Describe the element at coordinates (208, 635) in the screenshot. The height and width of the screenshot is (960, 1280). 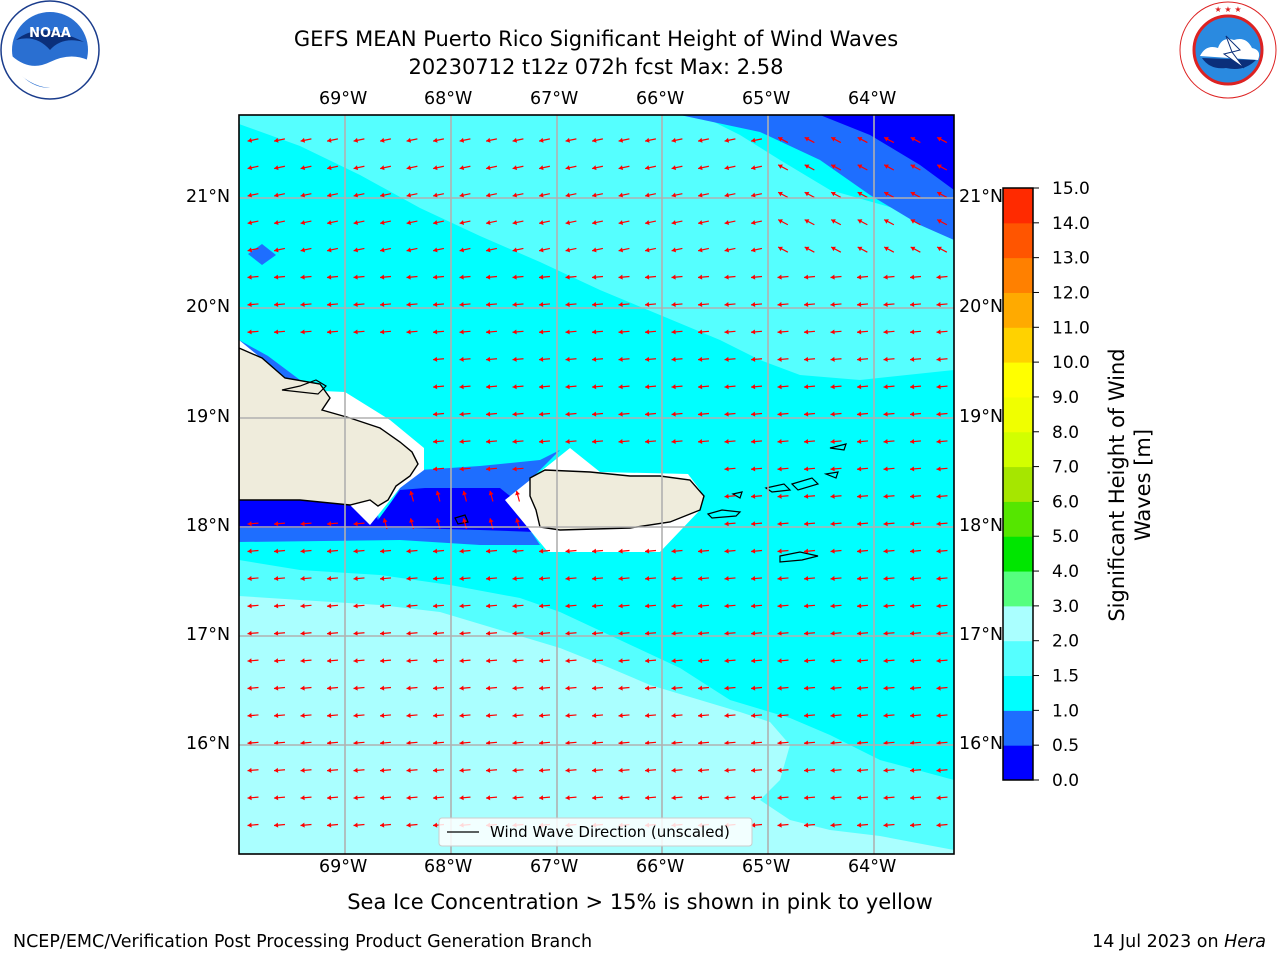
I see `lat-label-left-17n: 17°N` at that location.